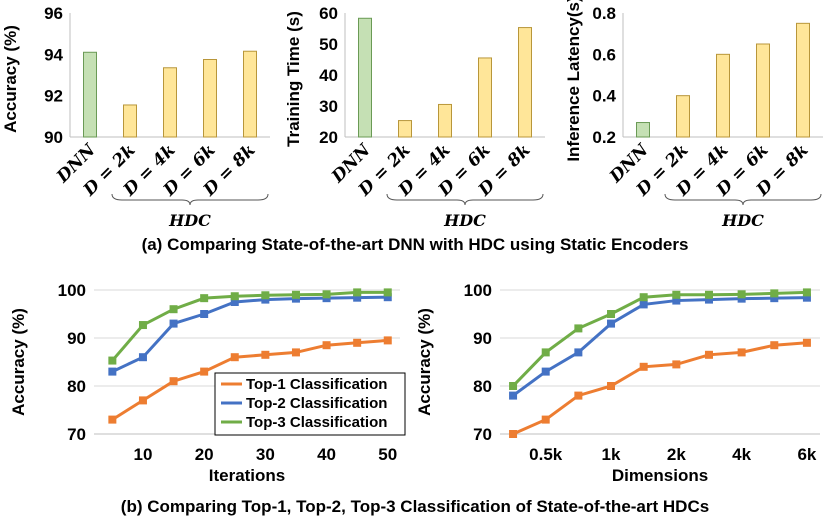  I want to click on hdc-brace, so click(465, 199).